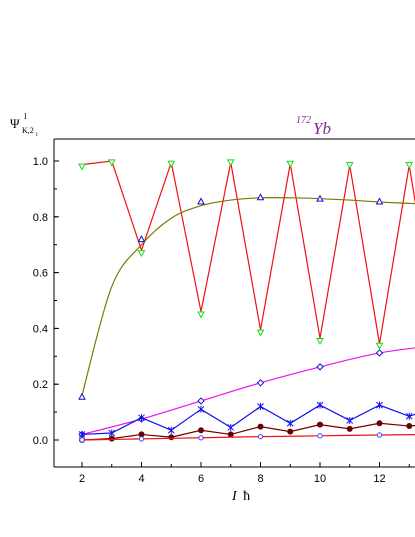 Image resolution: width=415 pixels, height=537 pixels. What do you see at coordinates (40, 162) in the screenshot?
I see `y-tick-label: 1.0` at bounding box center [40, 162].